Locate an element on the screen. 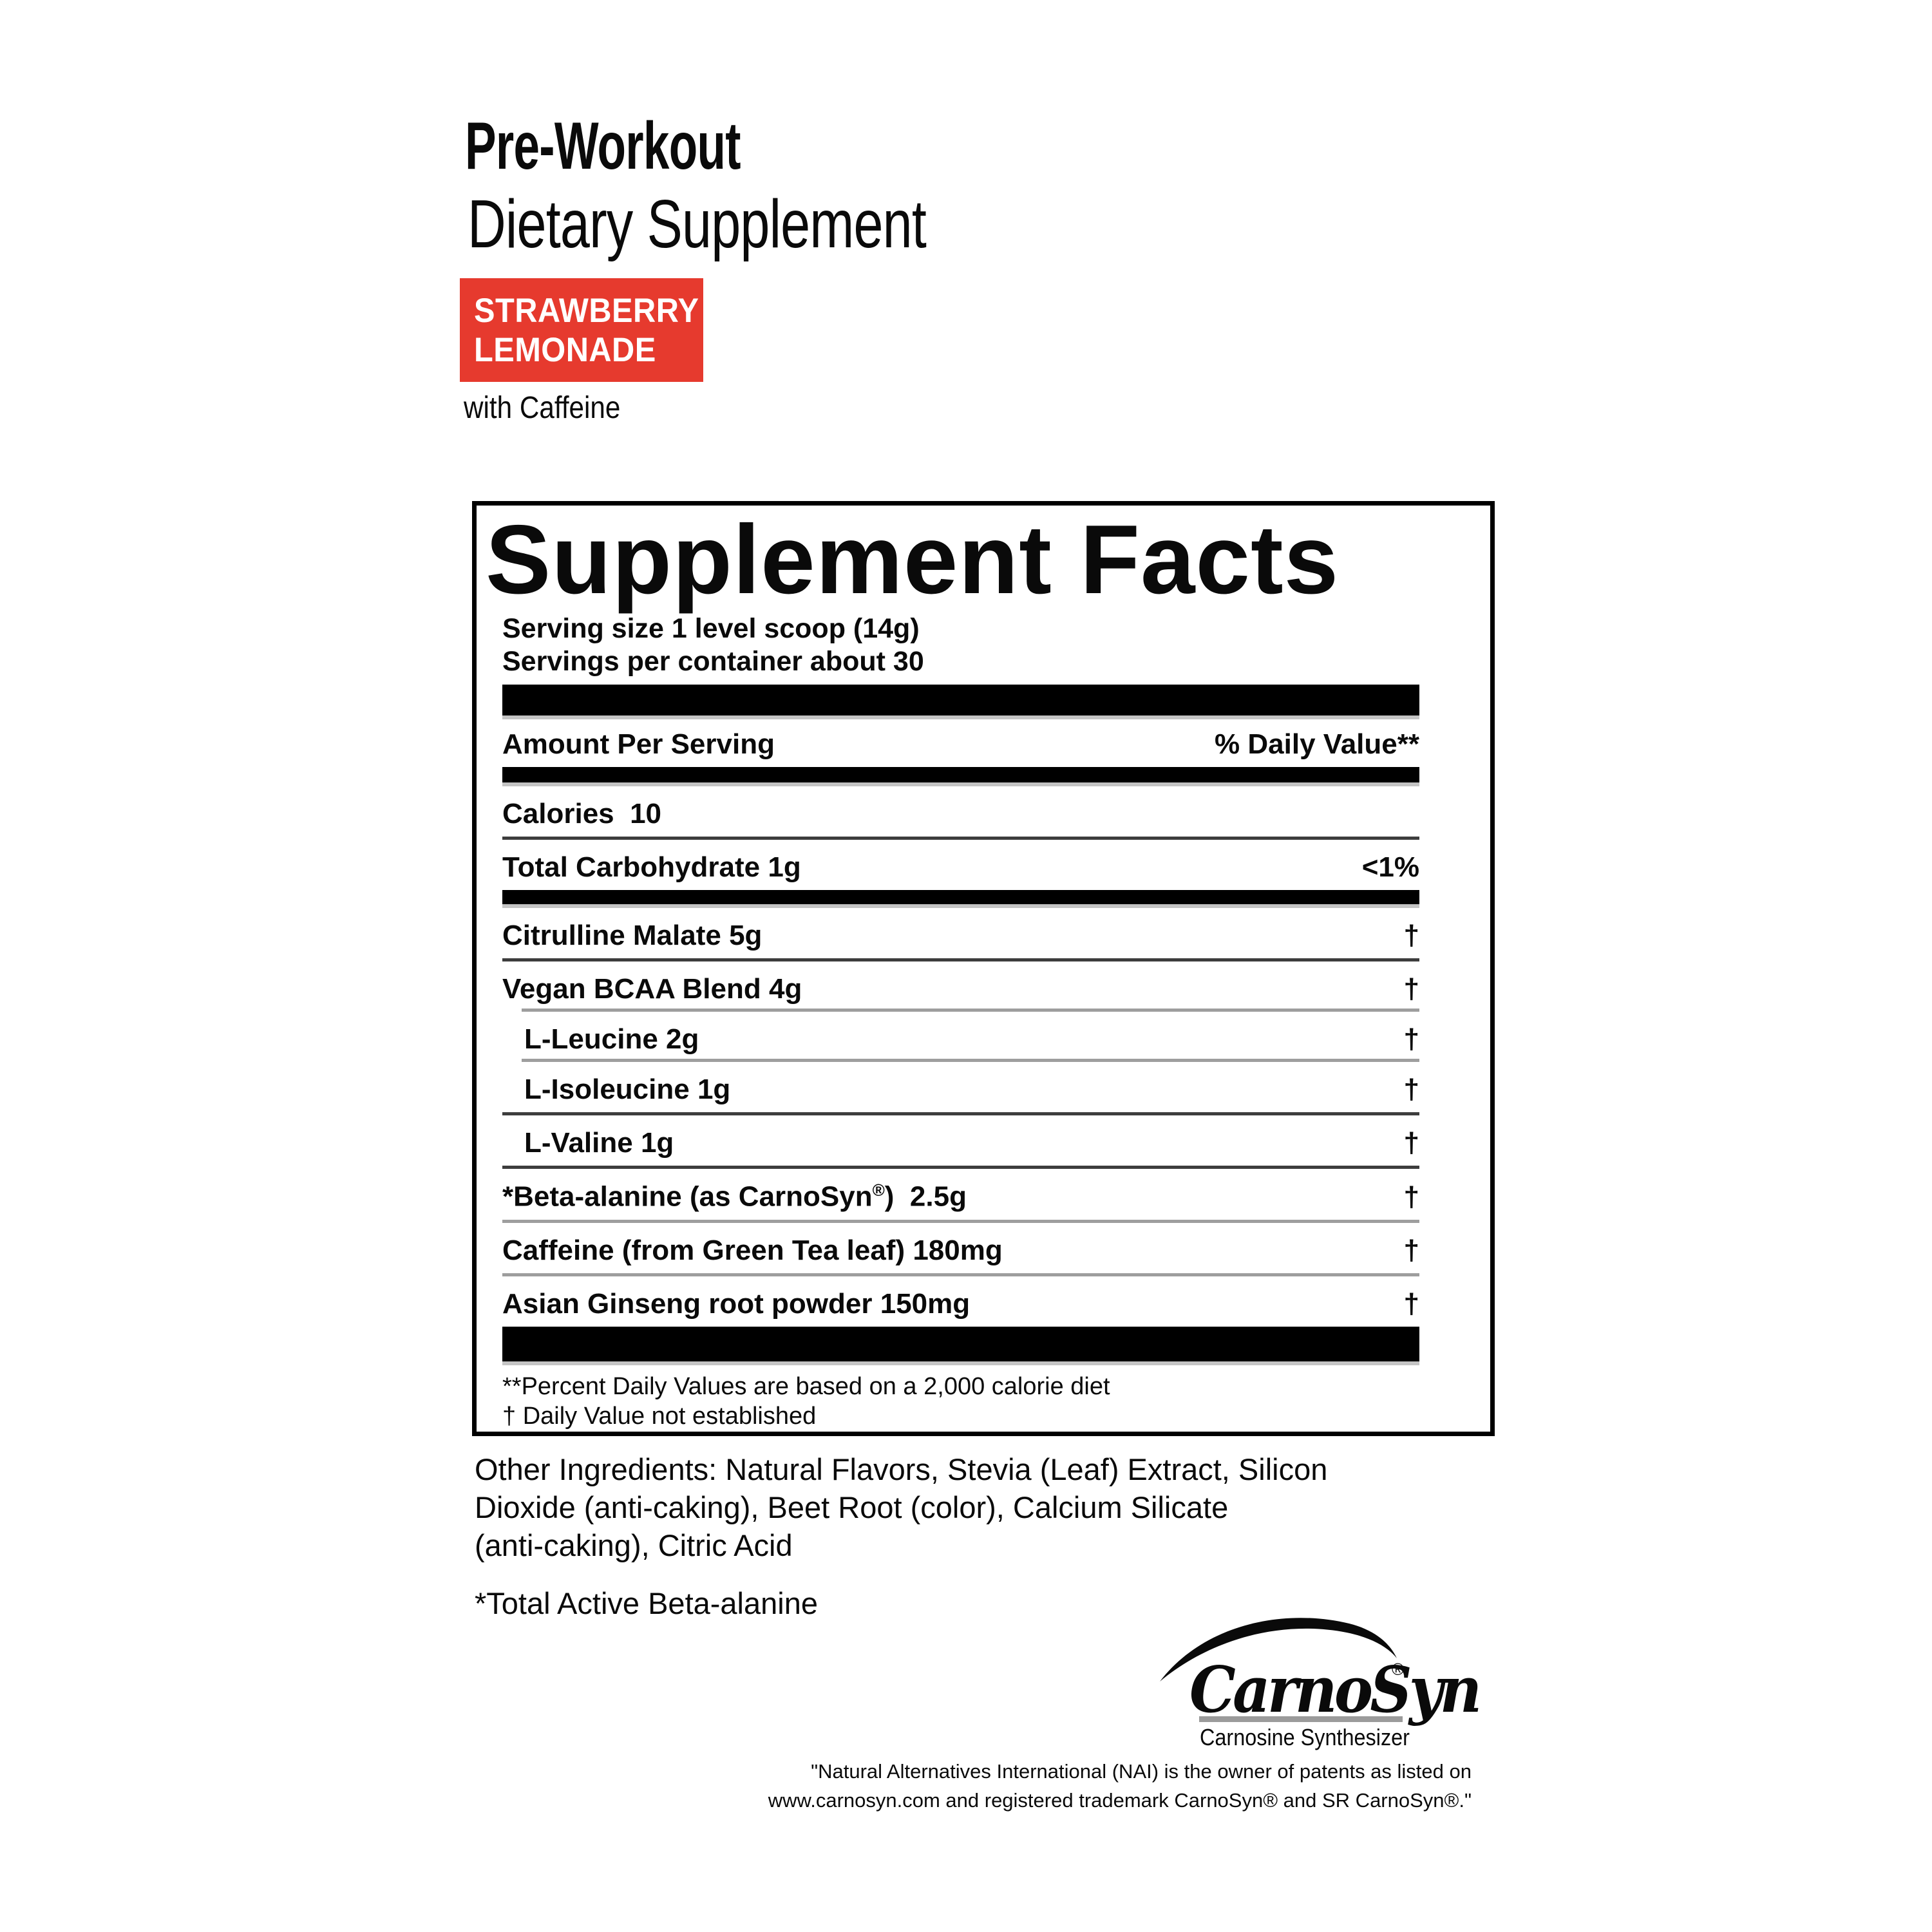 The width and height of the screenshot is (1932, 1932). row-label: L-Leucine 2g is located at coordinates (611, 1039).